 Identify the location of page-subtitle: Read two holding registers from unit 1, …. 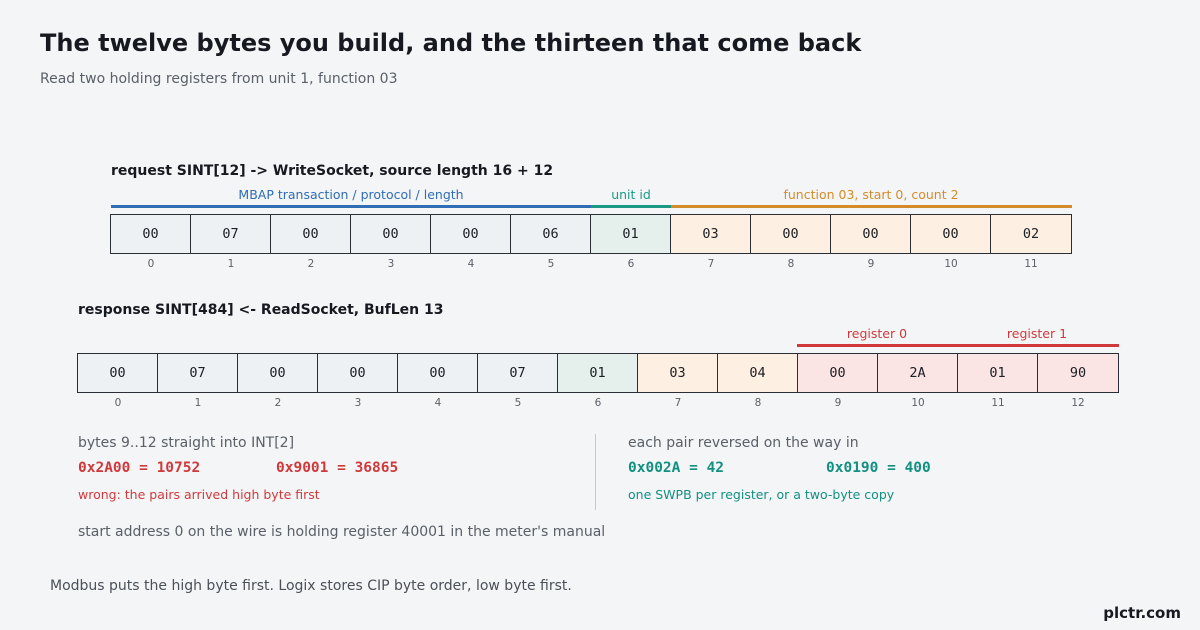
(219, 79).